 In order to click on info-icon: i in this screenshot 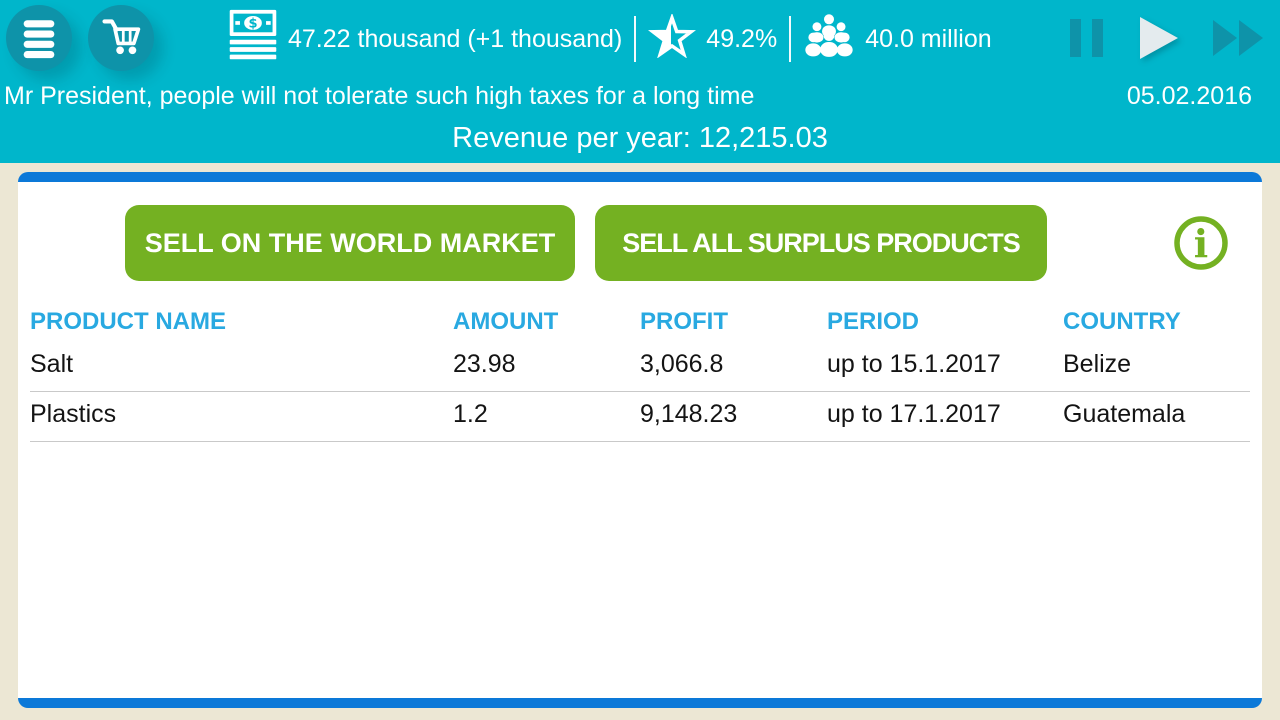, I will do `click(1201, 245)`.